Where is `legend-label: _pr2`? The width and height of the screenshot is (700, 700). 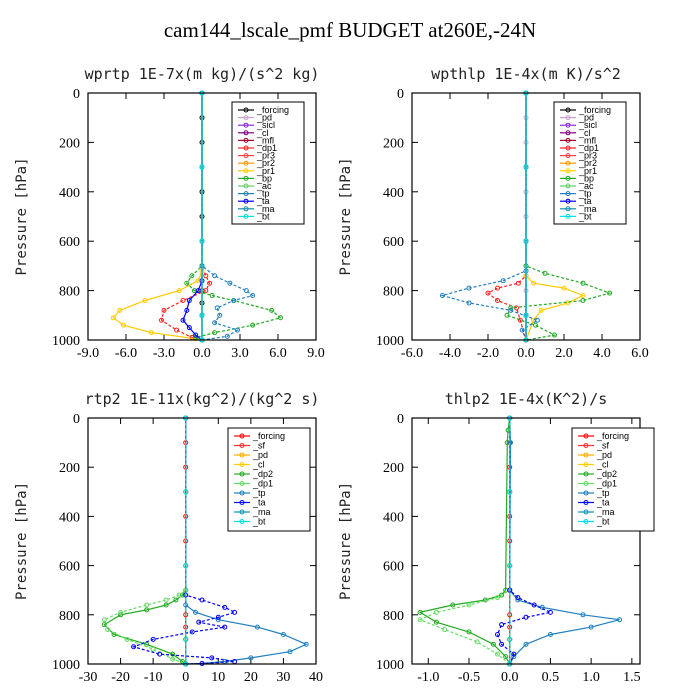
legend-label: _pr2 is located at coordinates (265, 163).